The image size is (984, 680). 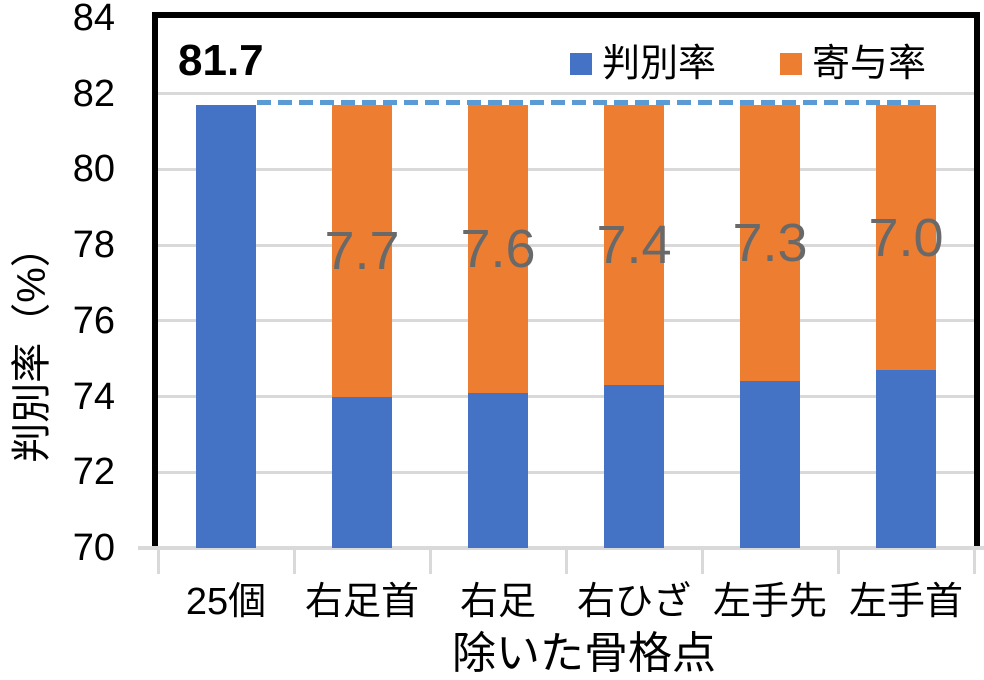 I want to click on bar-寄与率-右足, so click(x=498, y=249).